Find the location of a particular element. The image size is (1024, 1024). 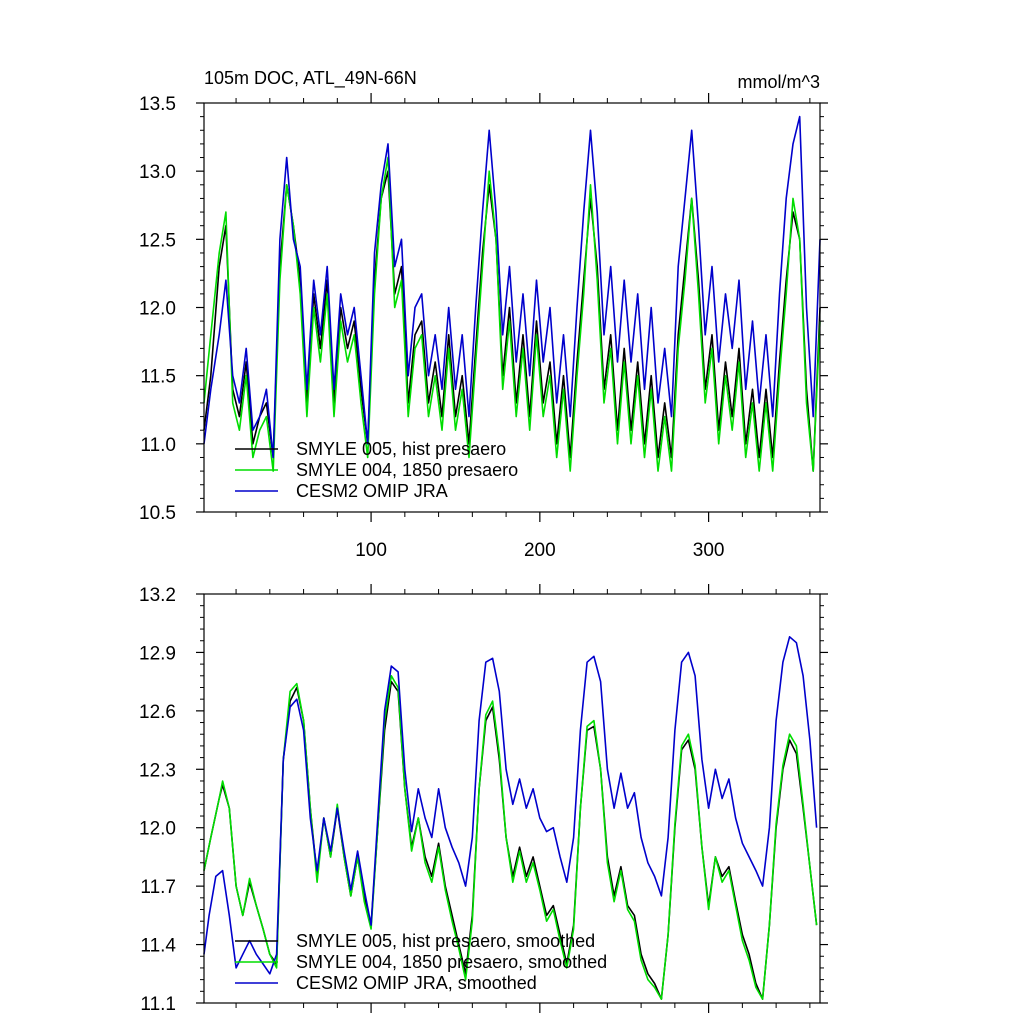

legend-label: SMYLE 004, 1850 presaero is located at coordinates (407, 470).